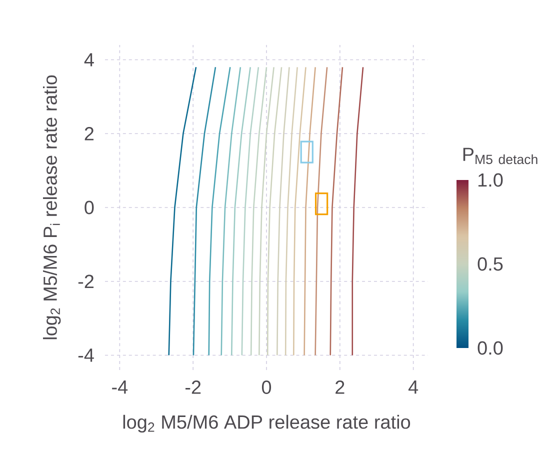 This screenshot has height=453, width=559. Describe the element at coordinates (490, 264) in the screenshot. I see `color-bar-label: 0.5` at that location.